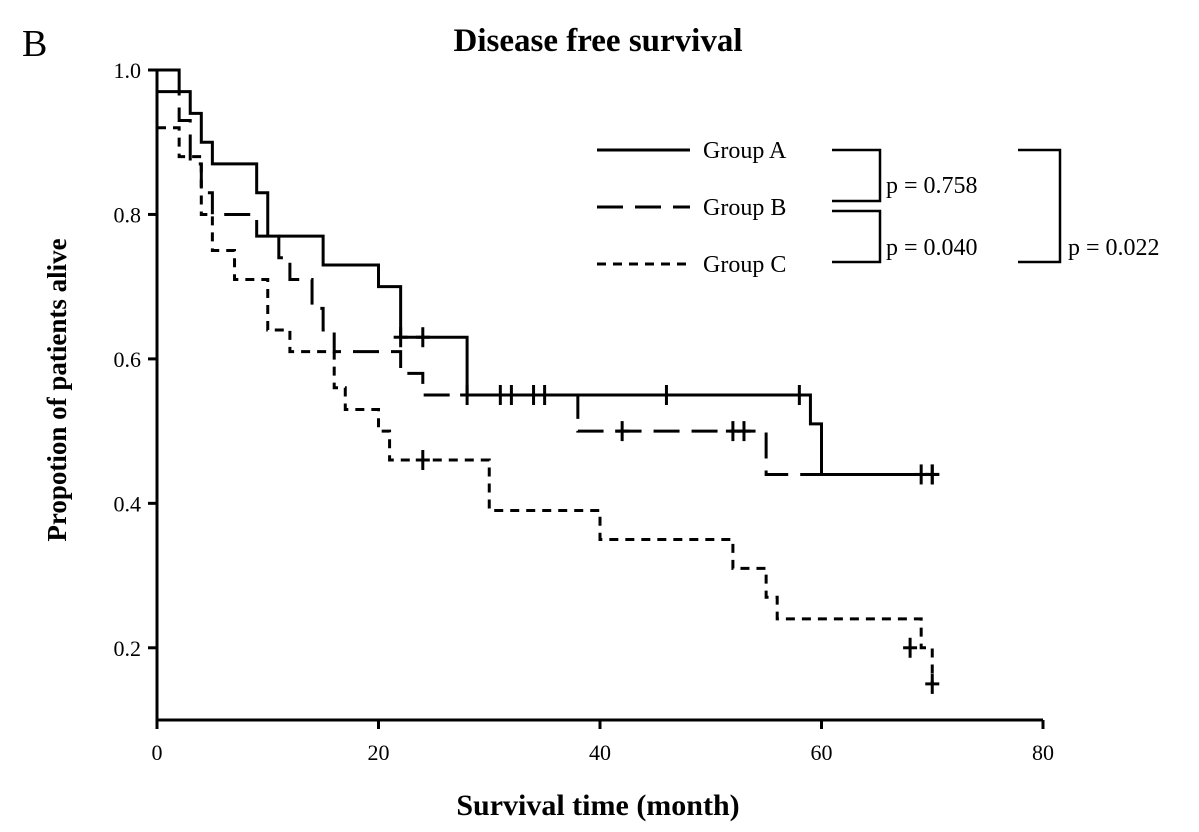  I want to click on x-tick-label: 0, so click(157, 752).